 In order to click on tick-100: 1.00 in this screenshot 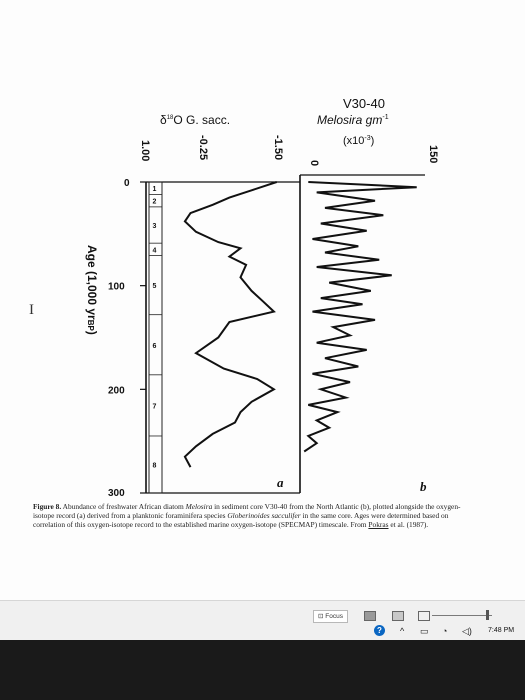, I will do `click(145, 150)`.